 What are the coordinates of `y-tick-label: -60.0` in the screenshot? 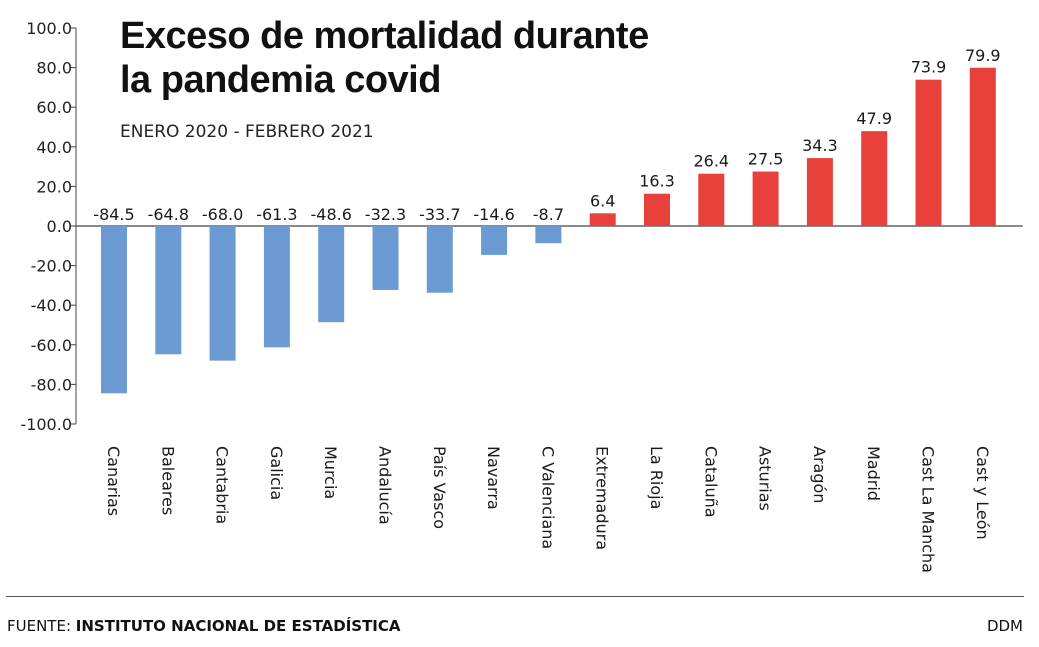 It's located at (51, 345).